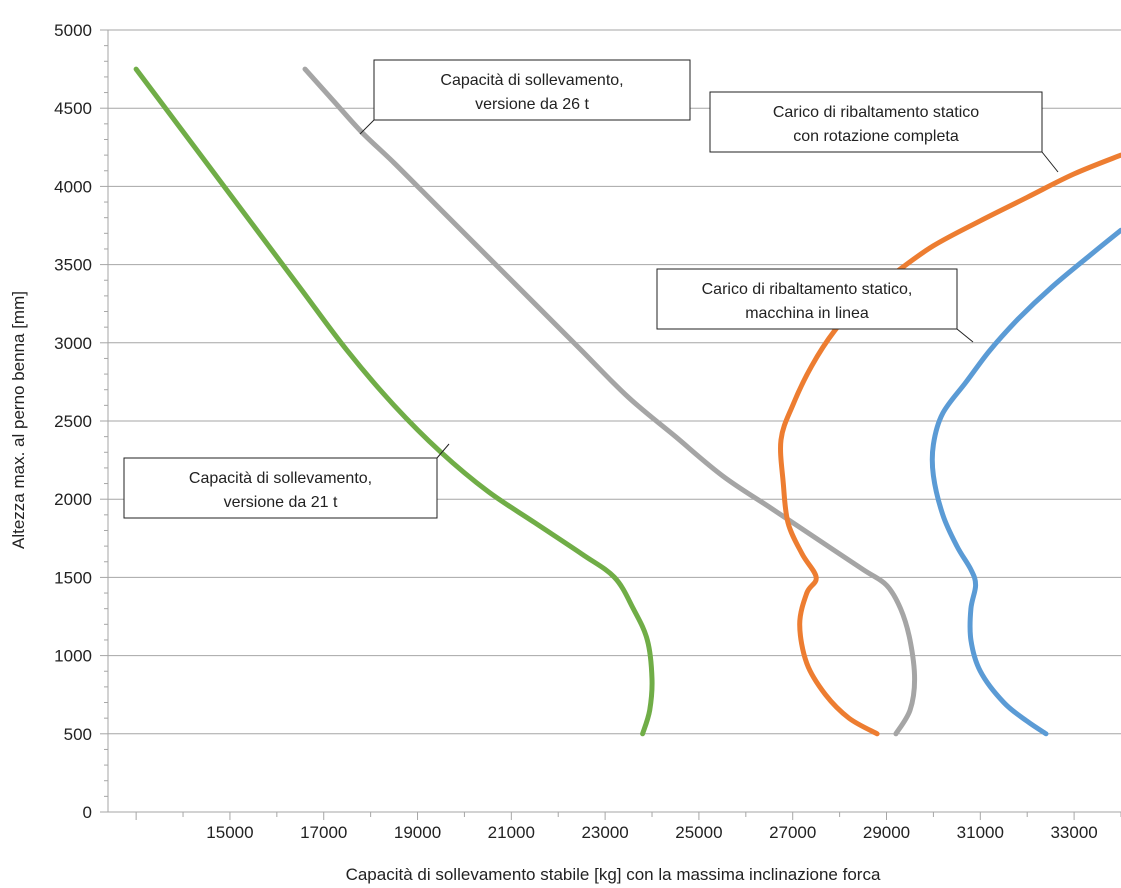 The height and width of the screenshot is (888, 1121). I want to click on x-tick-label: 31000, so click(980, 832).